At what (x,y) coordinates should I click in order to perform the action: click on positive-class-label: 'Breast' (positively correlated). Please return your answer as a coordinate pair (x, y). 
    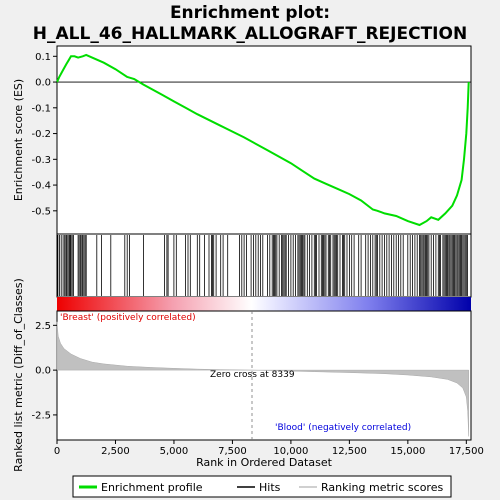
    Looking at the image, I should click on (128, 318).